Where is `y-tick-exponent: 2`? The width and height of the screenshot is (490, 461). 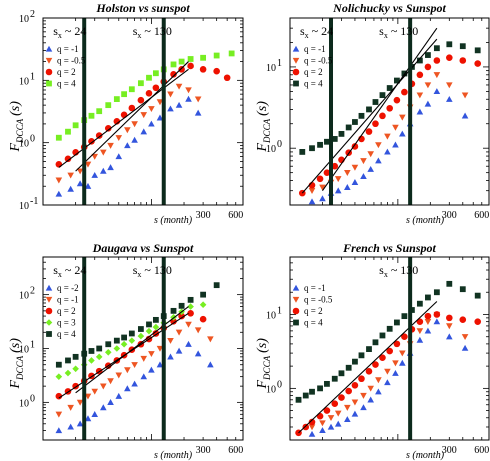 y-tick-exponent: 2 is located at coordinates (32, 14).